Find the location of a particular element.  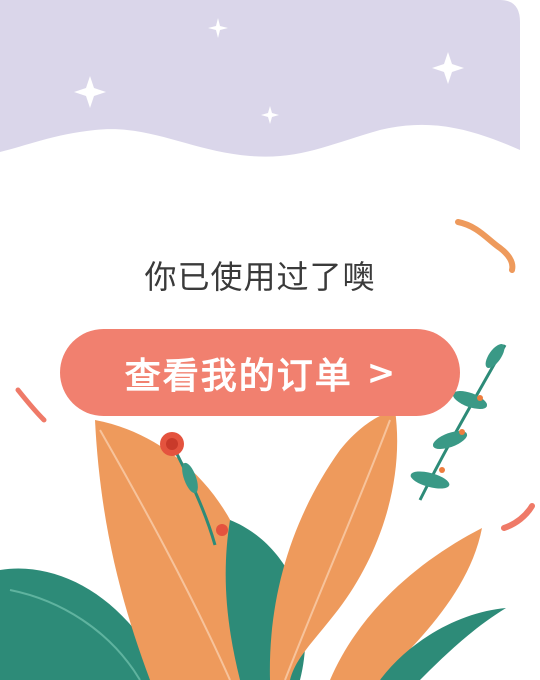

leaf-orange-right is located at coordinates (406, 604).